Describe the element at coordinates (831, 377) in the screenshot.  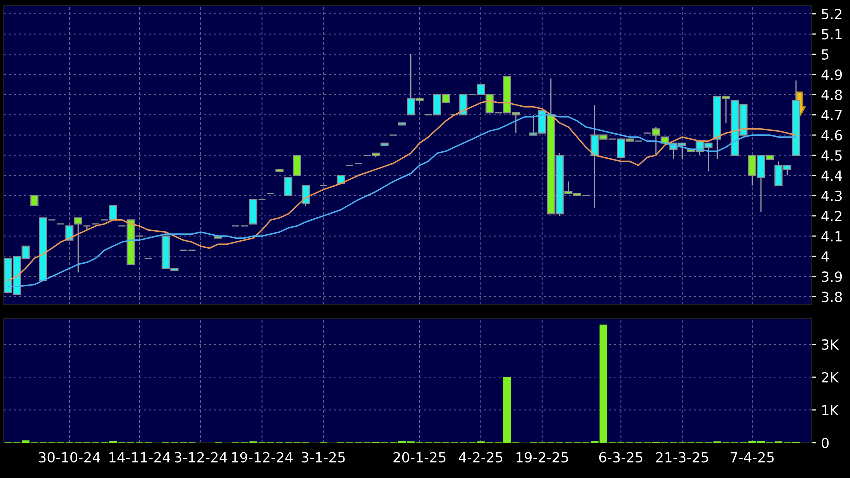
I see `y-tick-label: 2K` at that location.